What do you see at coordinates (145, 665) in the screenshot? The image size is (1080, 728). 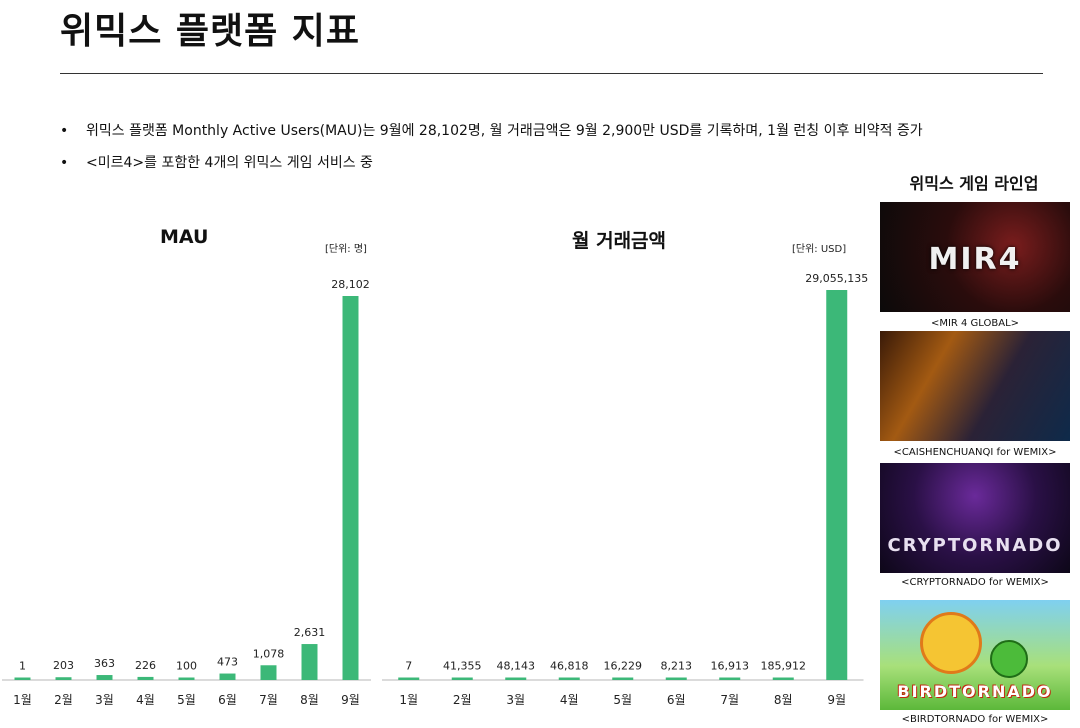 I see `data-label: 226` at bounding box center [145, 665].